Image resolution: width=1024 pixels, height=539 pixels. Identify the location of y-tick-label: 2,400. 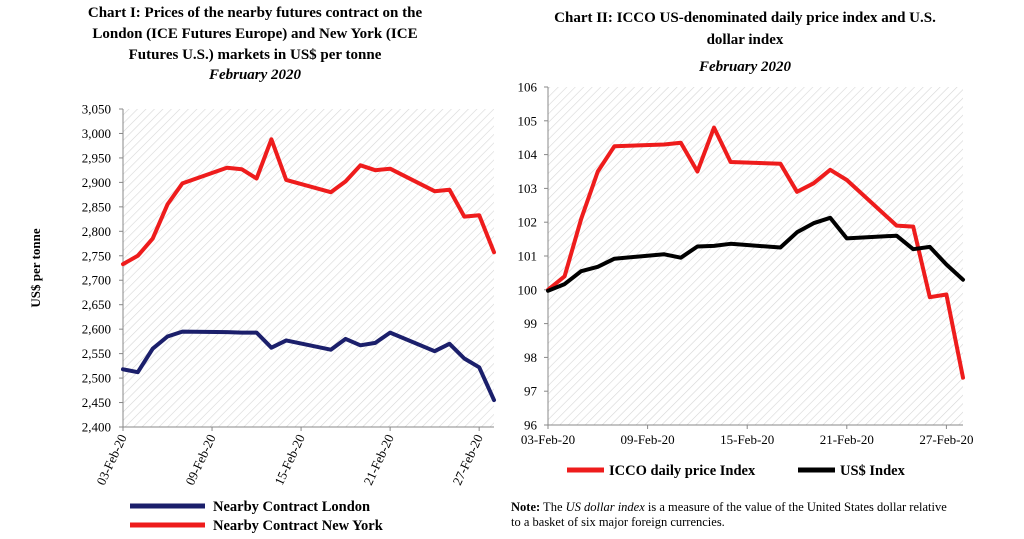
(96, 427).